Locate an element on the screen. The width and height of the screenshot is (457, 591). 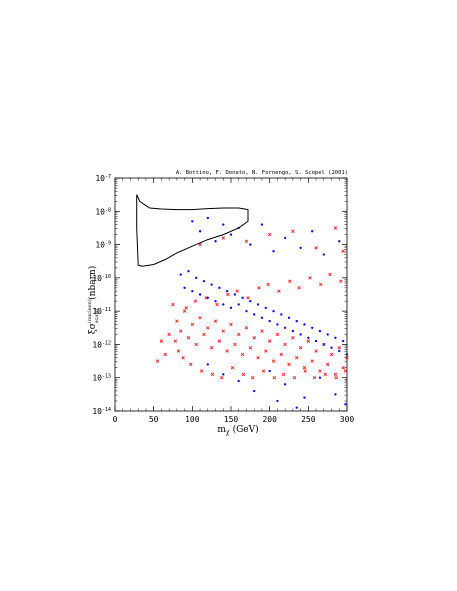
y-axis-title-xi: ξσ is located at coordinates (93, 328).